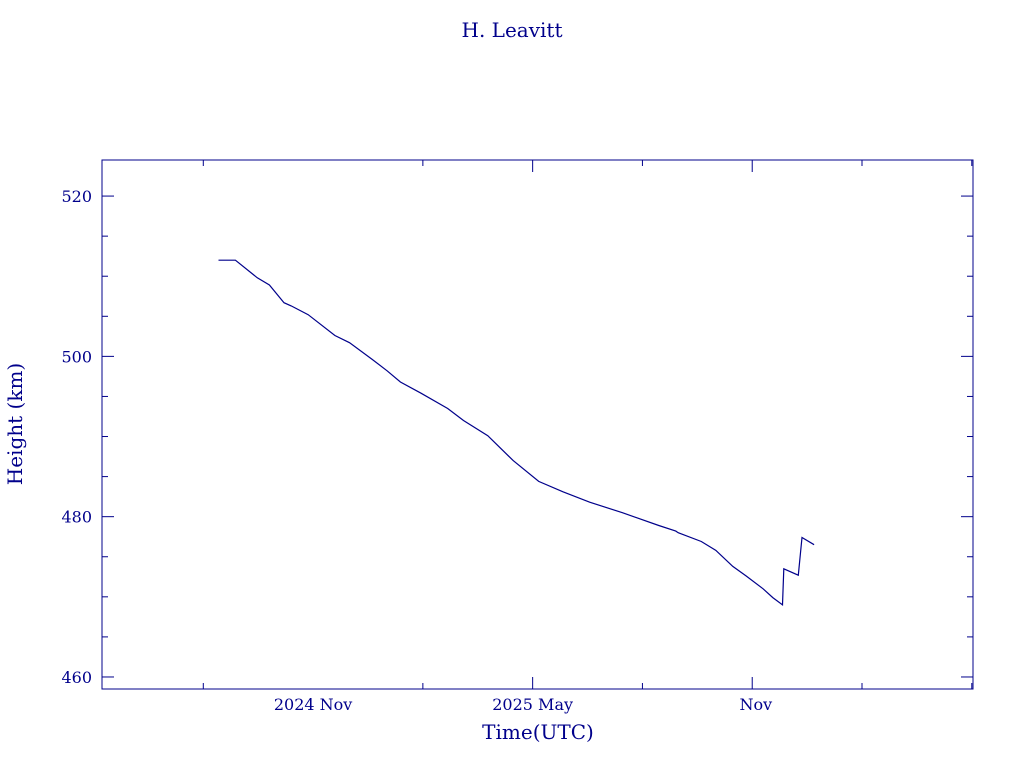 The width and height of the screenshot is (1024, 768). What do you see at coordinates (538, 732) in the screenshot?
I see `x-axis-label: Time(UTC)` at bounding box center [538, 732].